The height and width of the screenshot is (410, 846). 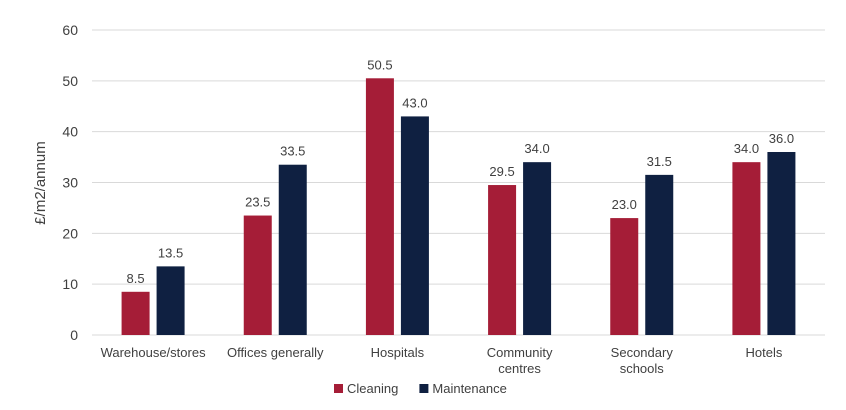 What do you see at coordinates (257, 202) in the screenshot?
I see `data-label: 23.5` at bounding box center [257, 202].